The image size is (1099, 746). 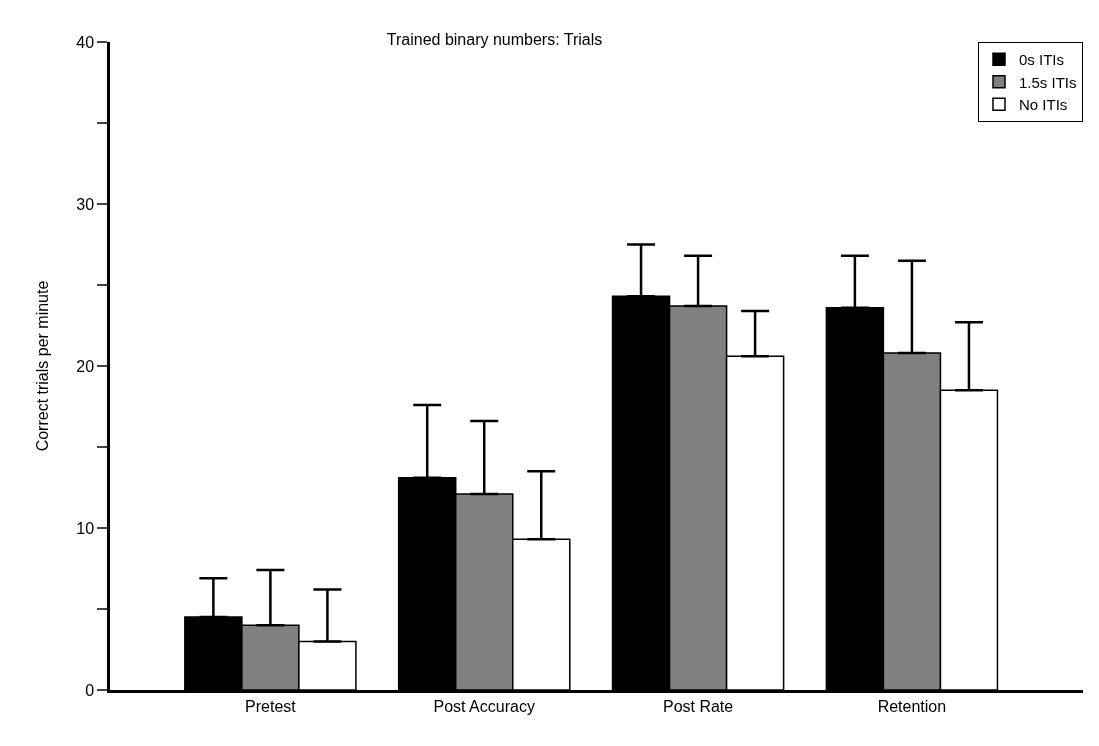 I want to click on legend-label: 0s ITIs, so click(x=1042, y=60).